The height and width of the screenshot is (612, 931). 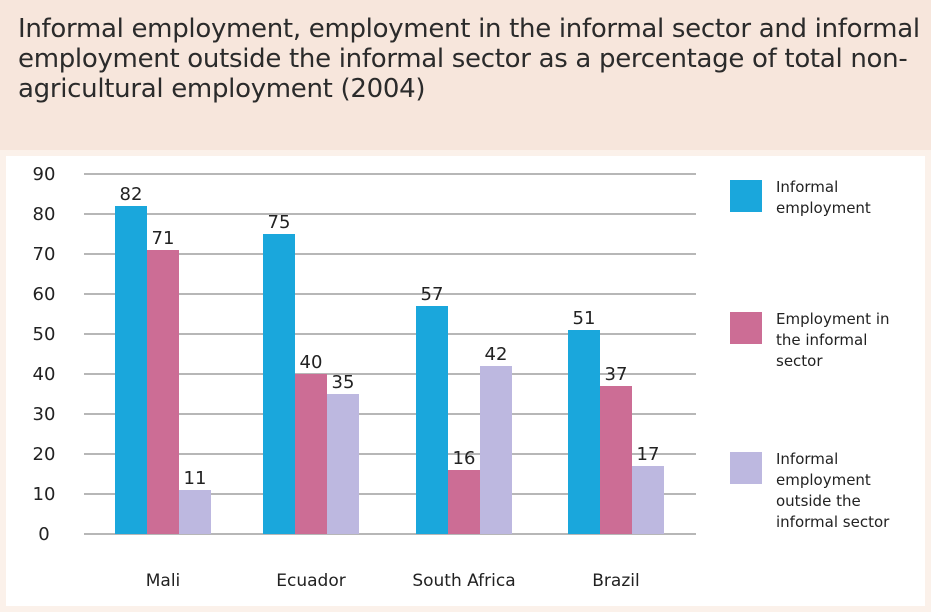 I want to click on x-tick-label-ecuador: Ecuador, so click(x=310, y=581).